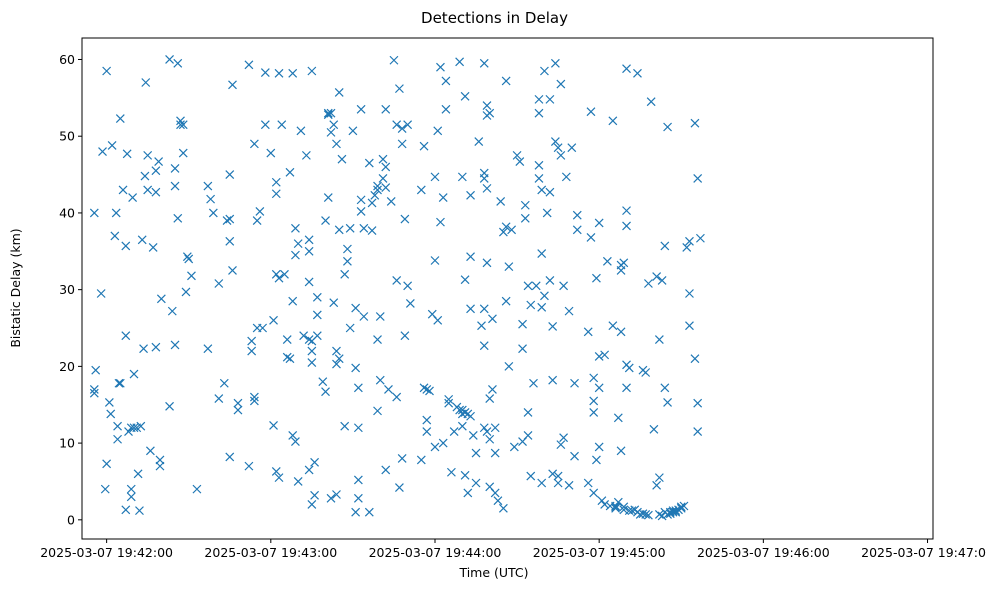 This screenshot has height=590, width=986. I want to click on y-tick-label: 10, so click(67, 443).